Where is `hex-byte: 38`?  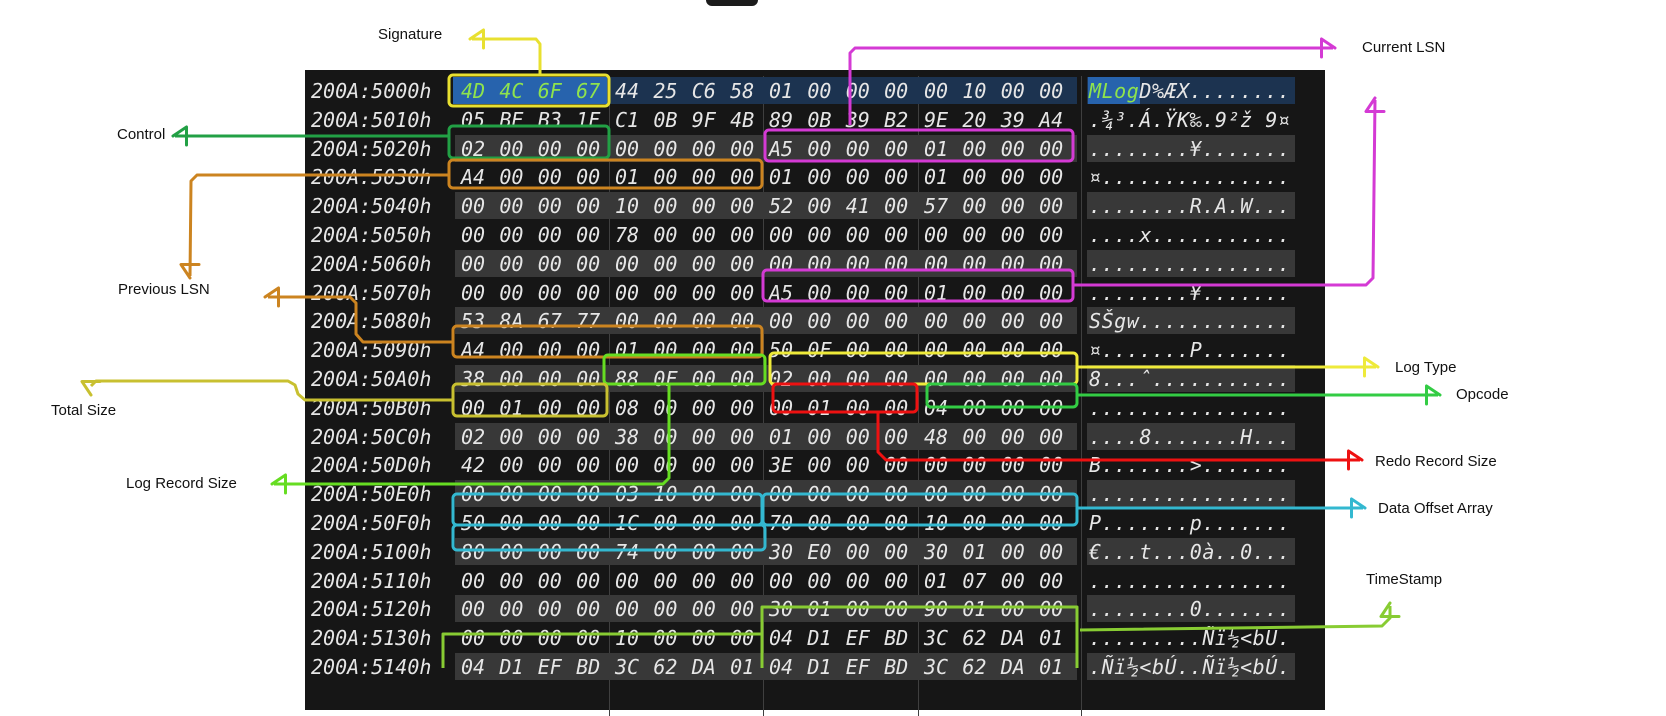
hex-byte: 38 is located at coordinates (627, 436).